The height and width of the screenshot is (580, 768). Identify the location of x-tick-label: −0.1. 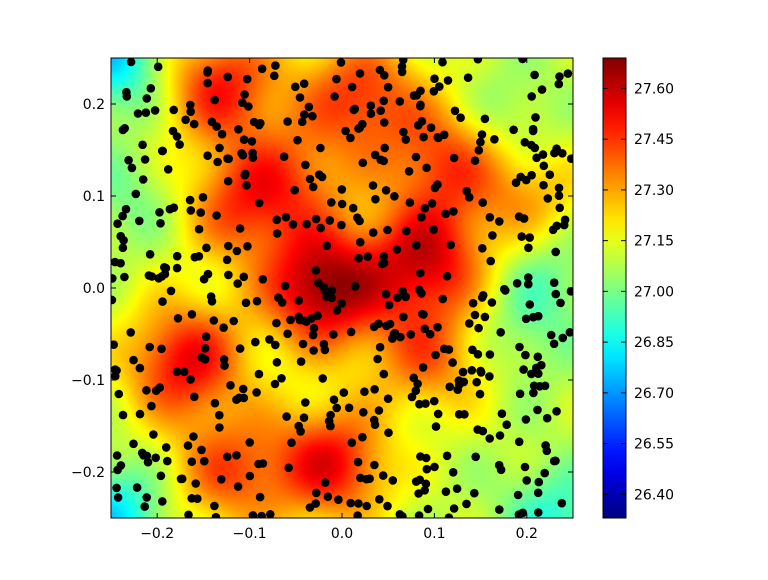
(250, 534).